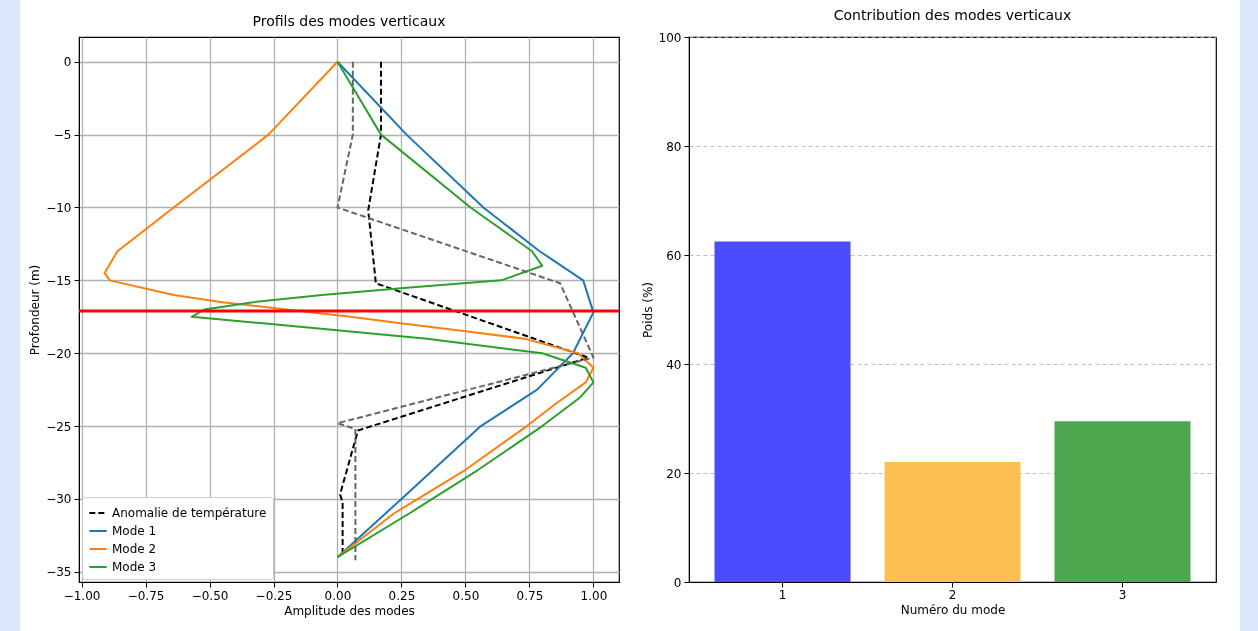 The height and width of the screenshot is (631, 1258). Describe the element at coordinates (59, 353) in the screenshot. I see `y-tick-label: −20` at that location.